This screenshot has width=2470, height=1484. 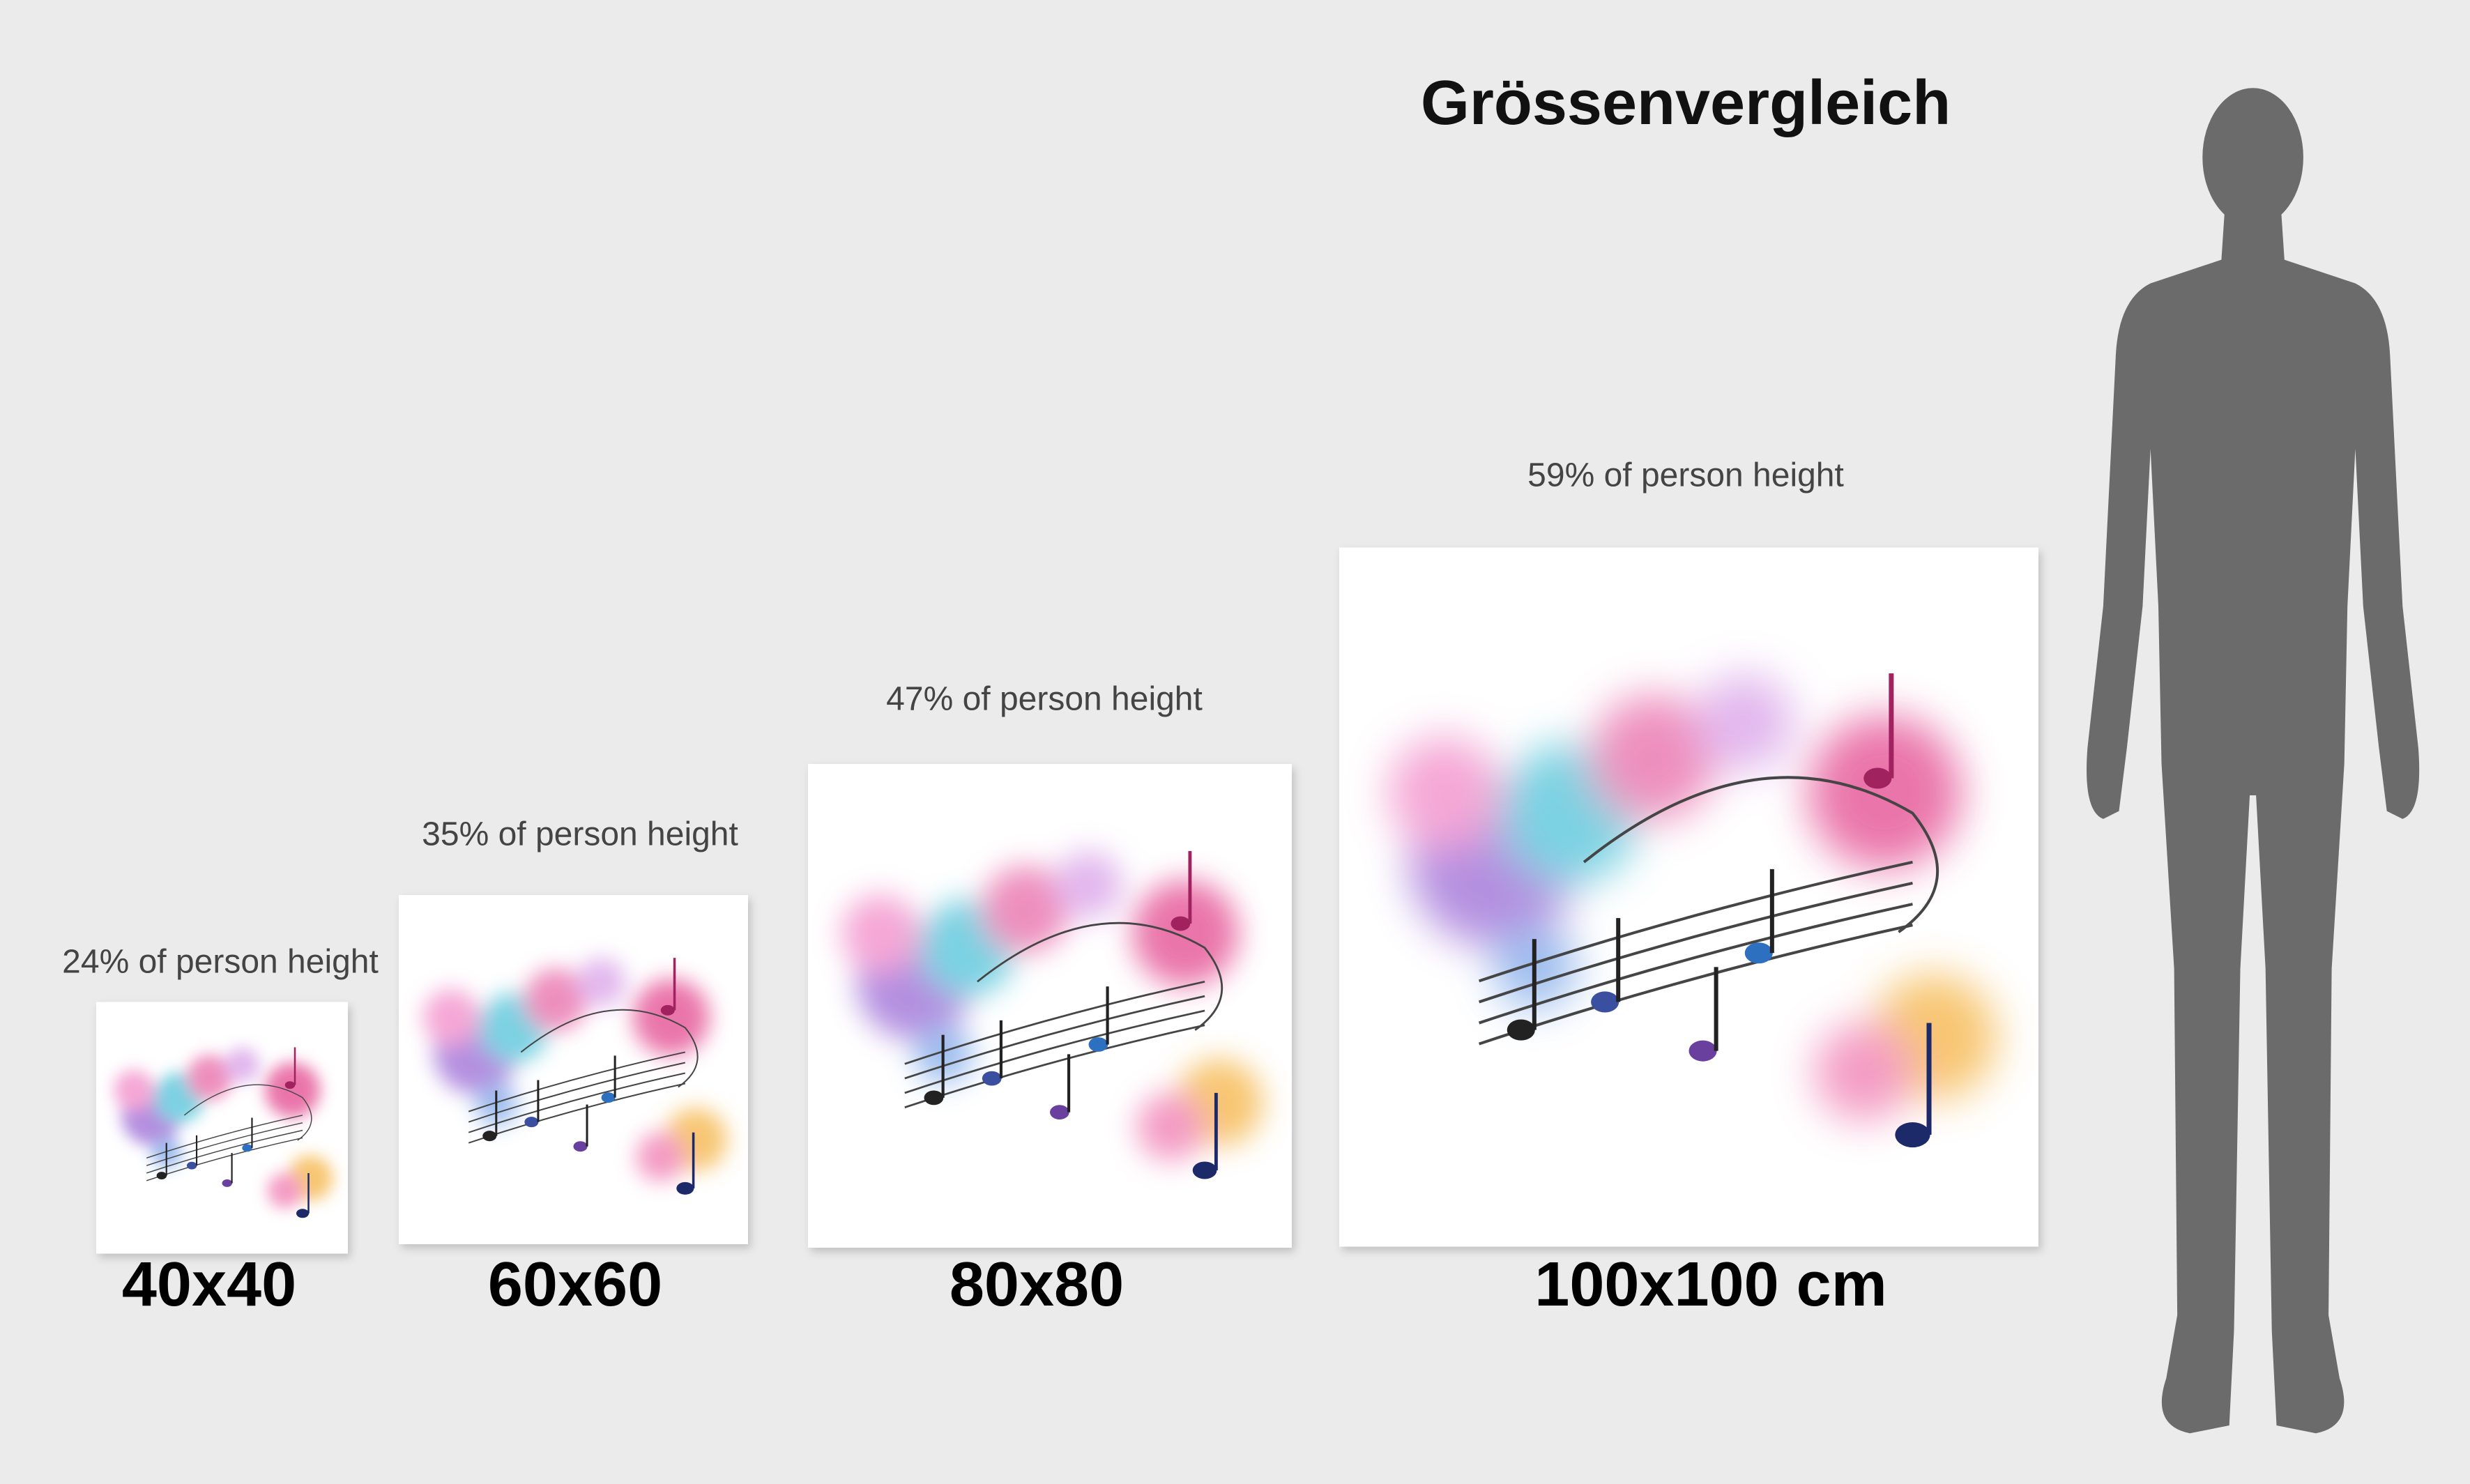 What do you see at coordinates (1686, 103) in the screenshot?
I see `title: Grössenvergleich` at bounding box center [1686, 103].